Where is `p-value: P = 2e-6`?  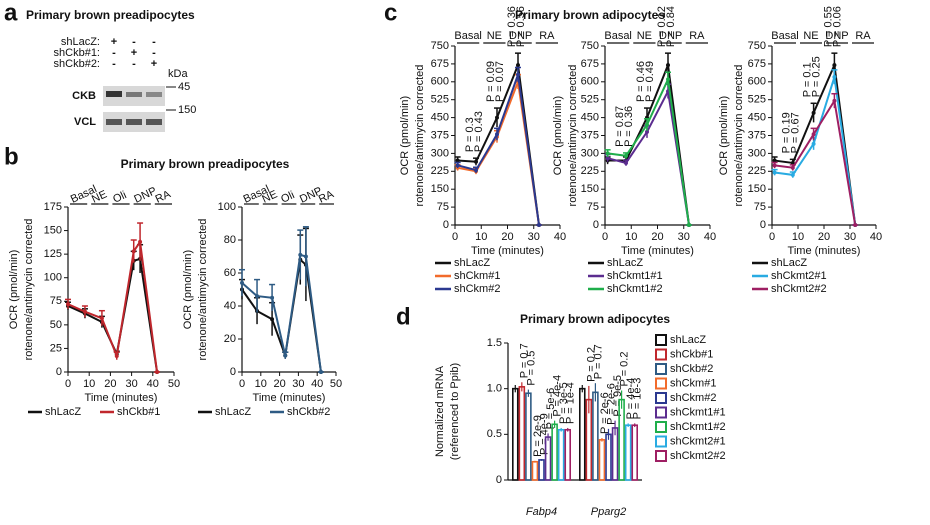
p-value: P = 2e-6 is located at coordinates (611, 404).